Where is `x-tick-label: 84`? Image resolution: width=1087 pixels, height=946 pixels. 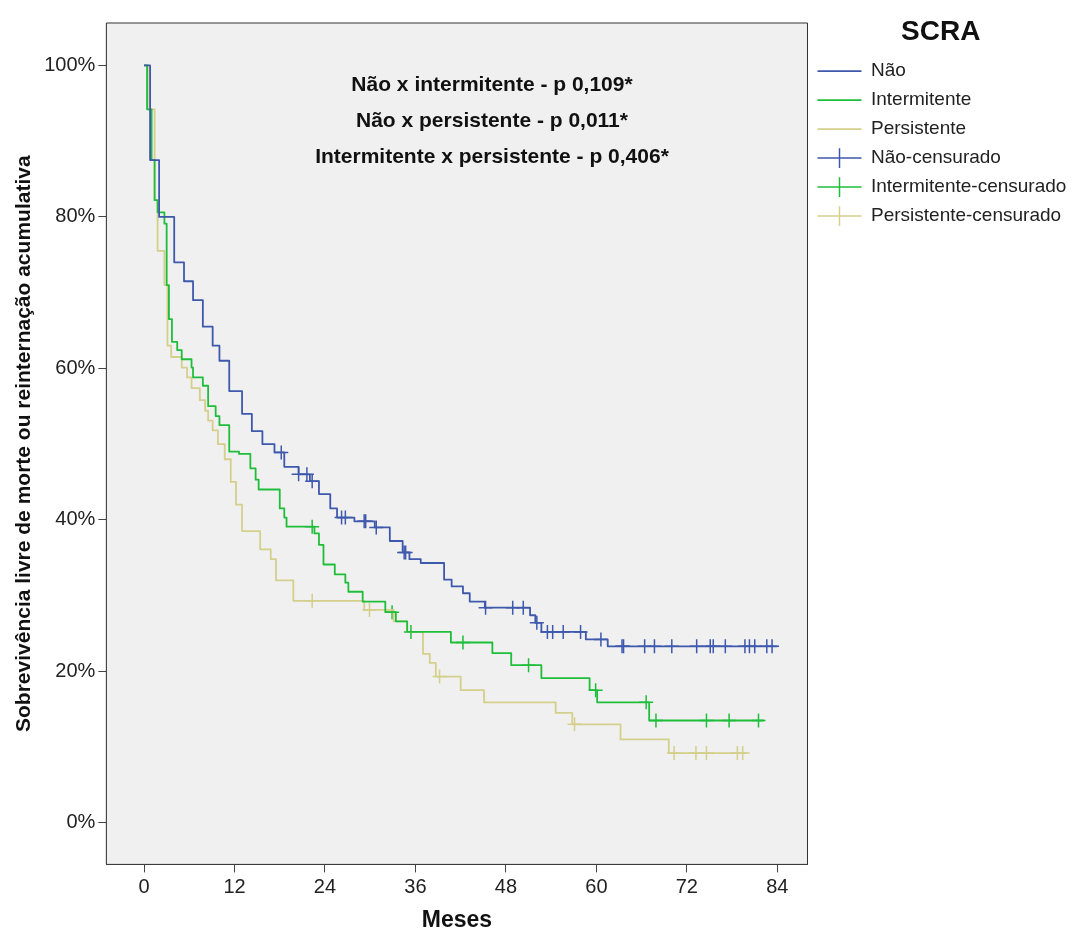
x-tick-label: 84 is located at coordinates (777, 885).